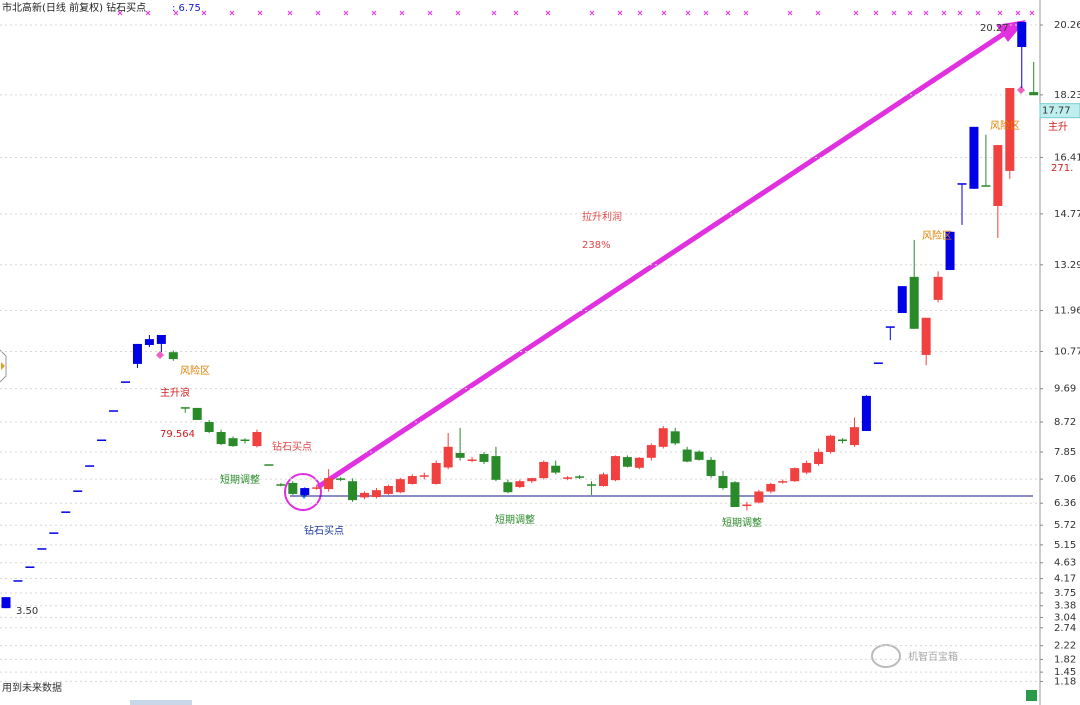 This screenshot has width=1080, height=705. I want to click on corner-icon, so click(1031, 695).